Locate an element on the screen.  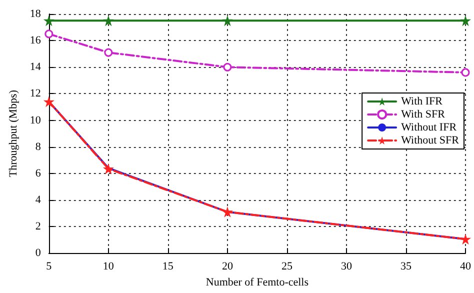
x-tick-label: 35 is located at coordinates (406, 266).